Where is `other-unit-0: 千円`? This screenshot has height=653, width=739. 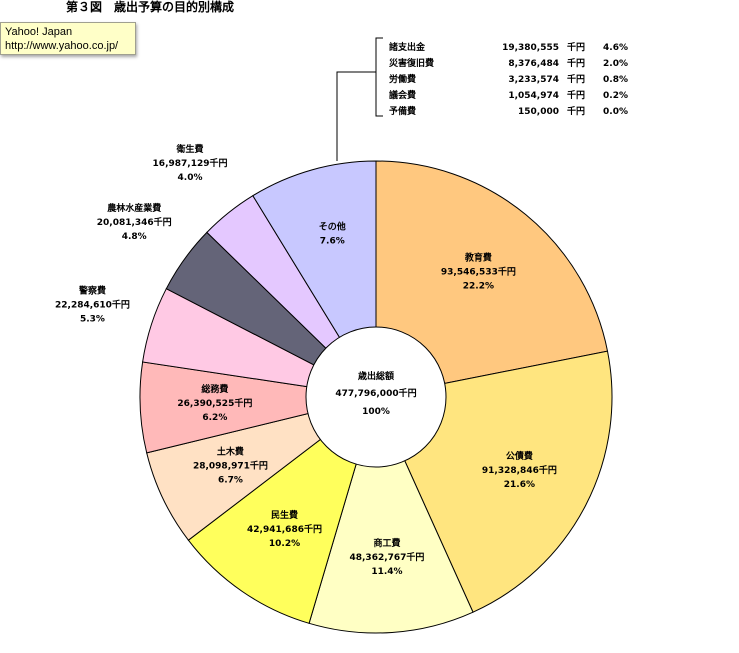 other-unit-0: 千円 is located at coordinates (576, 47).